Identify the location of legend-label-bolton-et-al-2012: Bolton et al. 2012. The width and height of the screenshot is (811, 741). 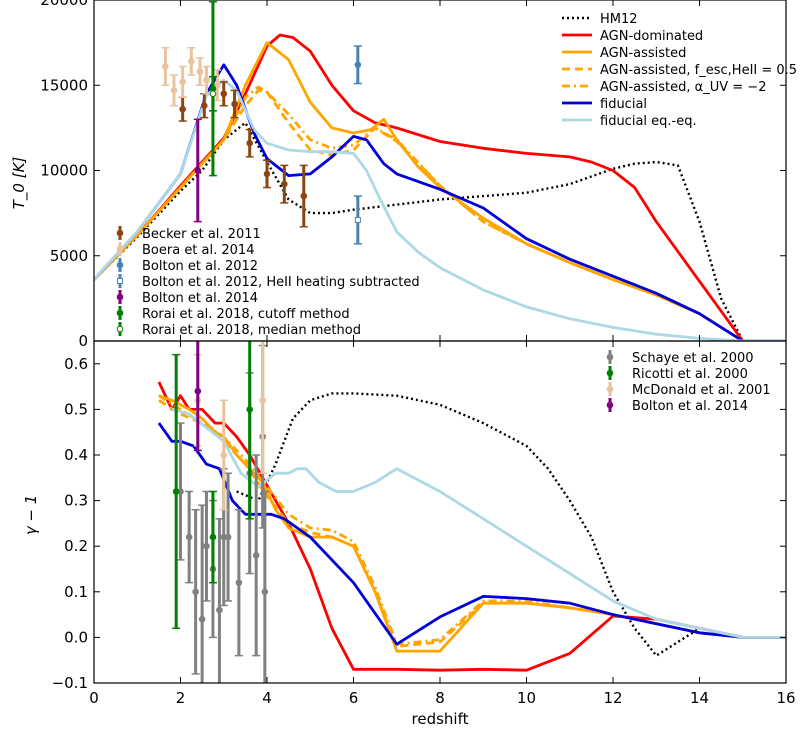
(200, 266).